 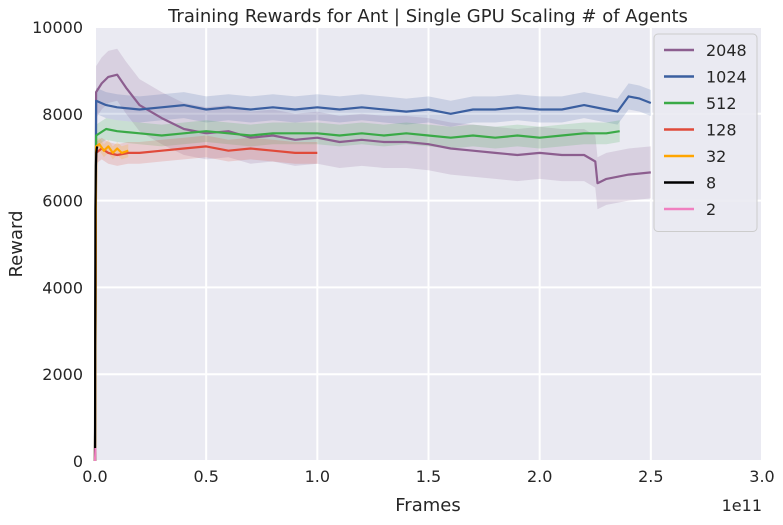 I want to click on x-axis-offset-label: 1e11, so click(x=742, y=505).